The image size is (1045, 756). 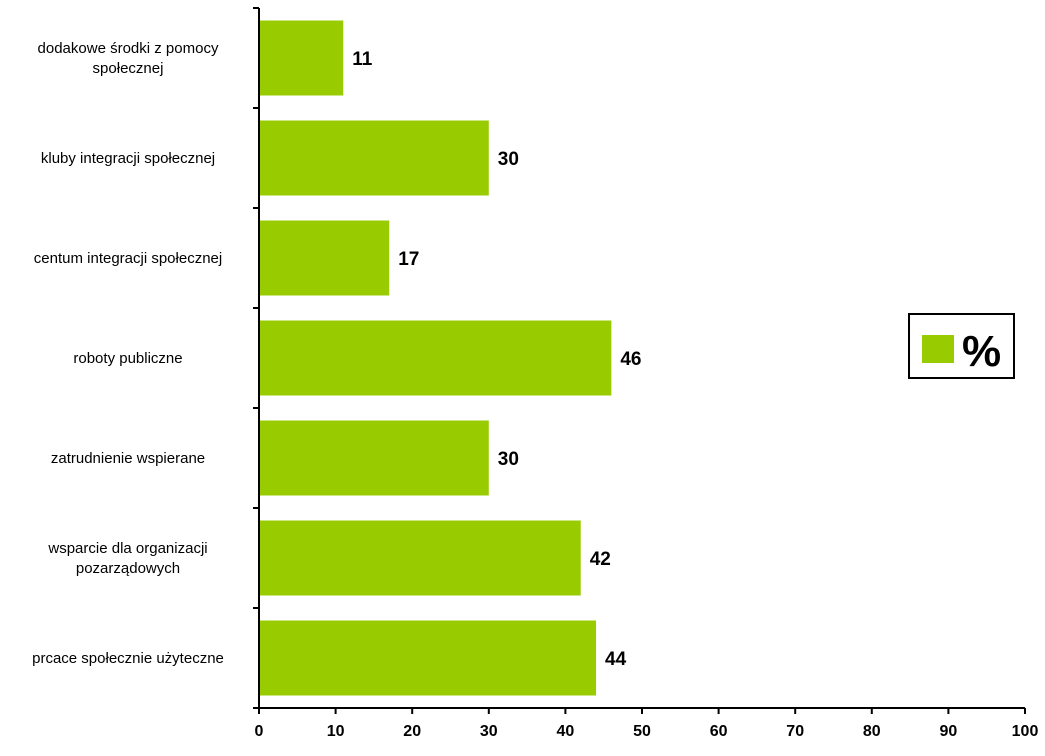 What do you see at coordinates (128, 48) in the screenshot?
I see `category-label-line: dodakowe środki z pomocy` at bounding box center [128, 48].